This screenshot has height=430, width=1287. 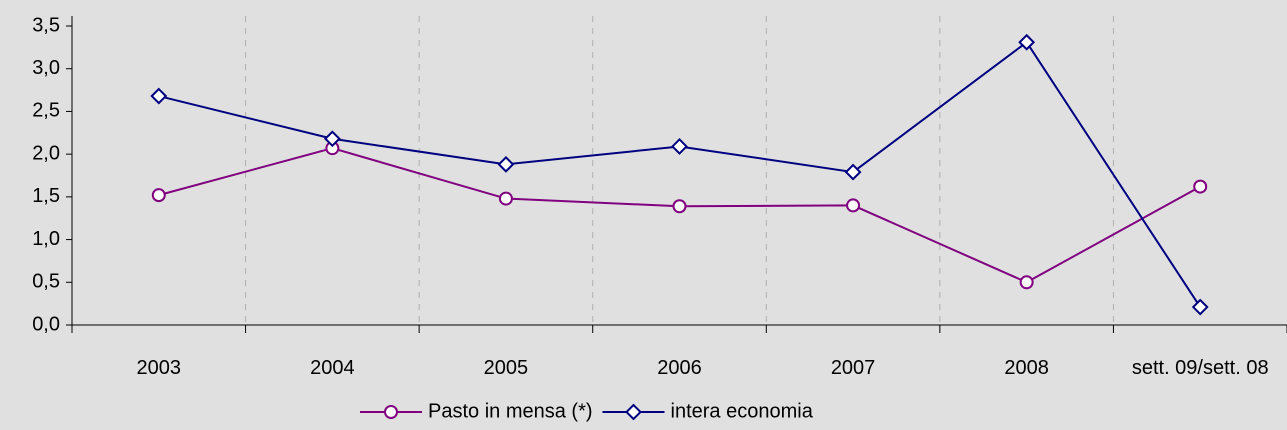 I want to click on y-tick-label: 1,0, so click(x=46, y=239).